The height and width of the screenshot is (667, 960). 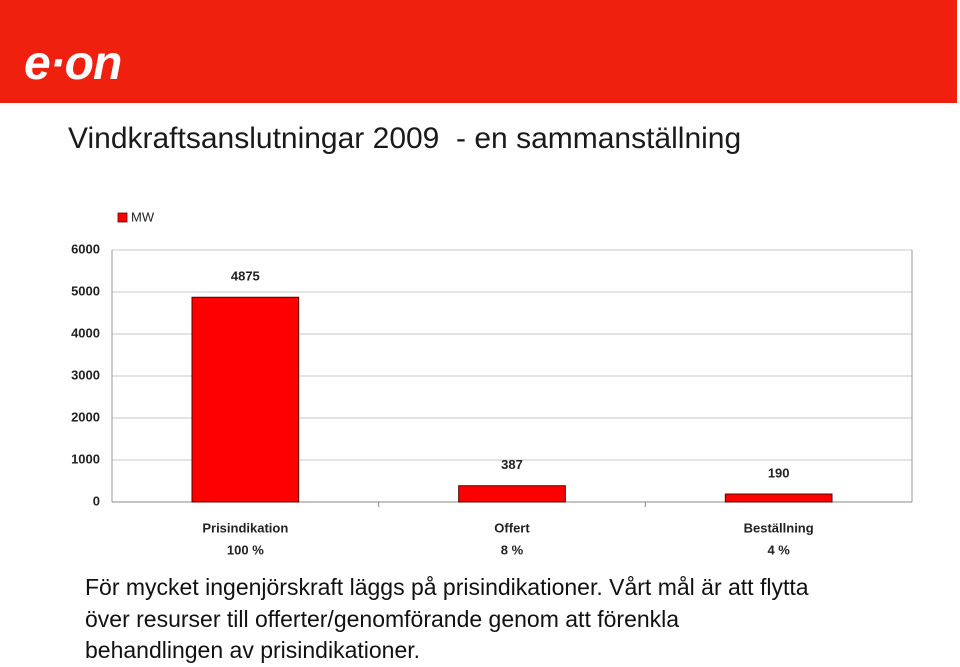 What do you see at coordinates (253, 650) in the screenshot?
I see `body-line: behandlingen av prisindikationer.` at bounding box center [253, 650].